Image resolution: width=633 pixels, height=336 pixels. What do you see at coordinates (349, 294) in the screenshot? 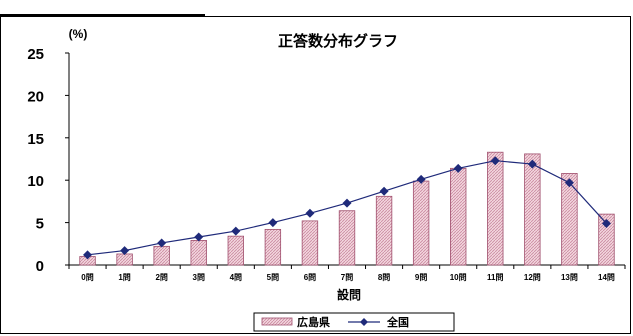
I see `x-axis-label: 設問` at bounding box center [349, 294].